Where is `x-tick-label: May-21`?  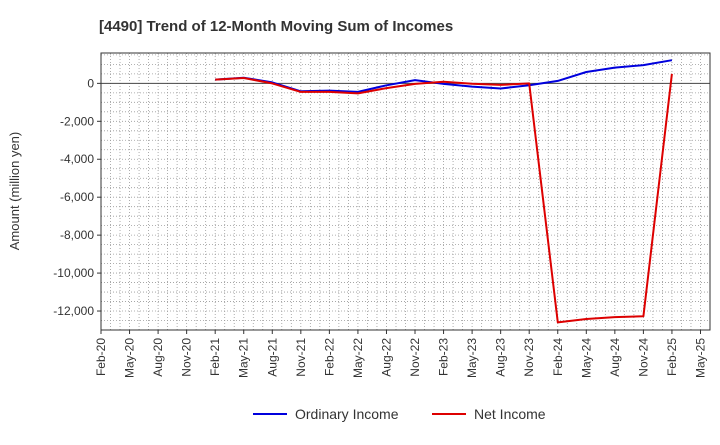 x-tick-label: May-21 is located at coordinates (244, 358).